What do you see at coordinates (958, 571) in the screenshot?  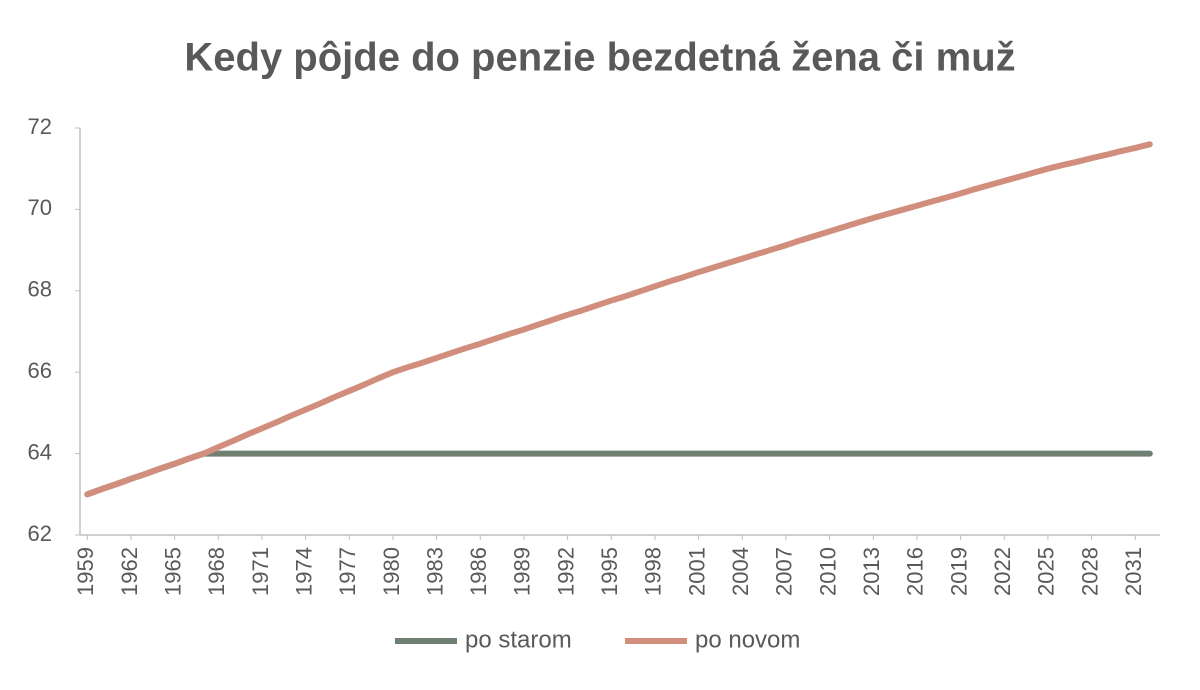 I see `x-tick-label: 2019` at bounding box center [958, 571].